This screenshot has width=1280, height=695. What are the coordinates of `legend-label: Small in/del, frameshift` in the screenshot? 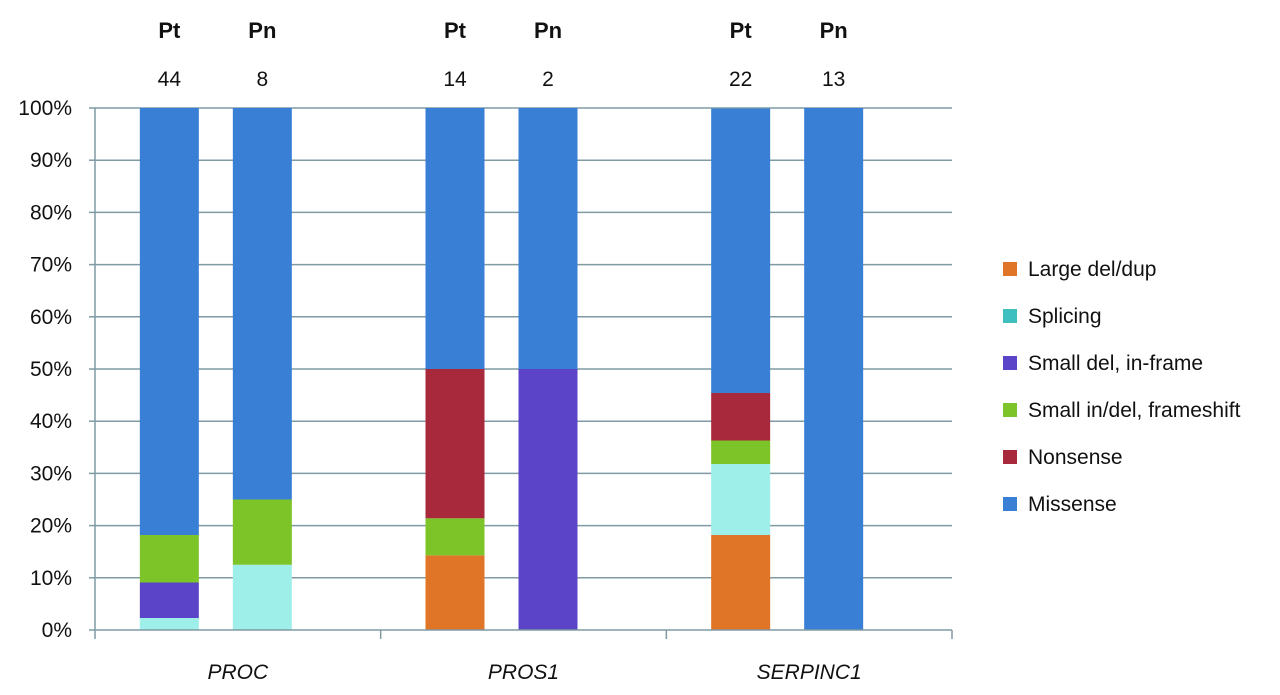 It's located at (1134, 410).